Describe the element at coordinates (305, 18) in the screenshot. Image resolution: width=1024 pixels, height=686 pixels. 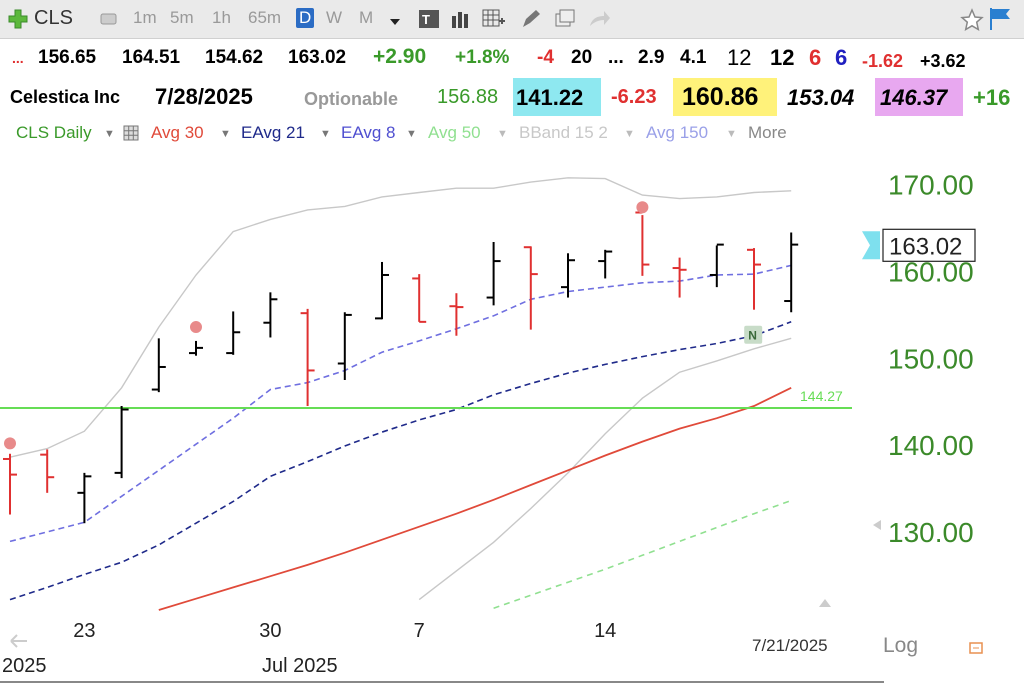
I see `interval-d: D` at that location.